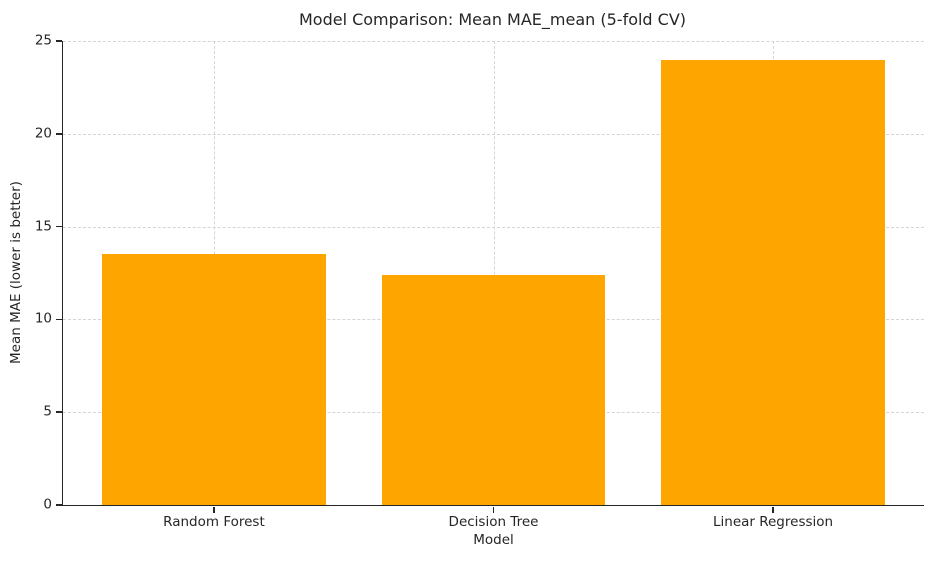  Describe the element at coordinates (43, 40) in the screenshot. I see `y-tick-label: 25` at that location.